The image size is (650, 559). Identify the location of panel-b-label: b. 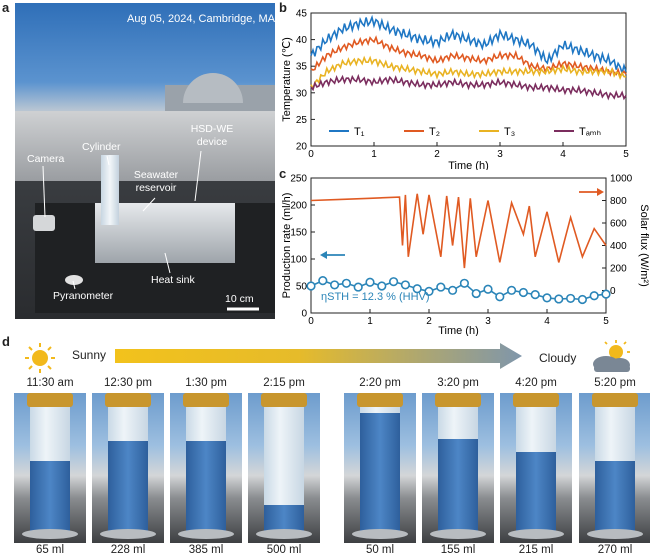
(283, 7).